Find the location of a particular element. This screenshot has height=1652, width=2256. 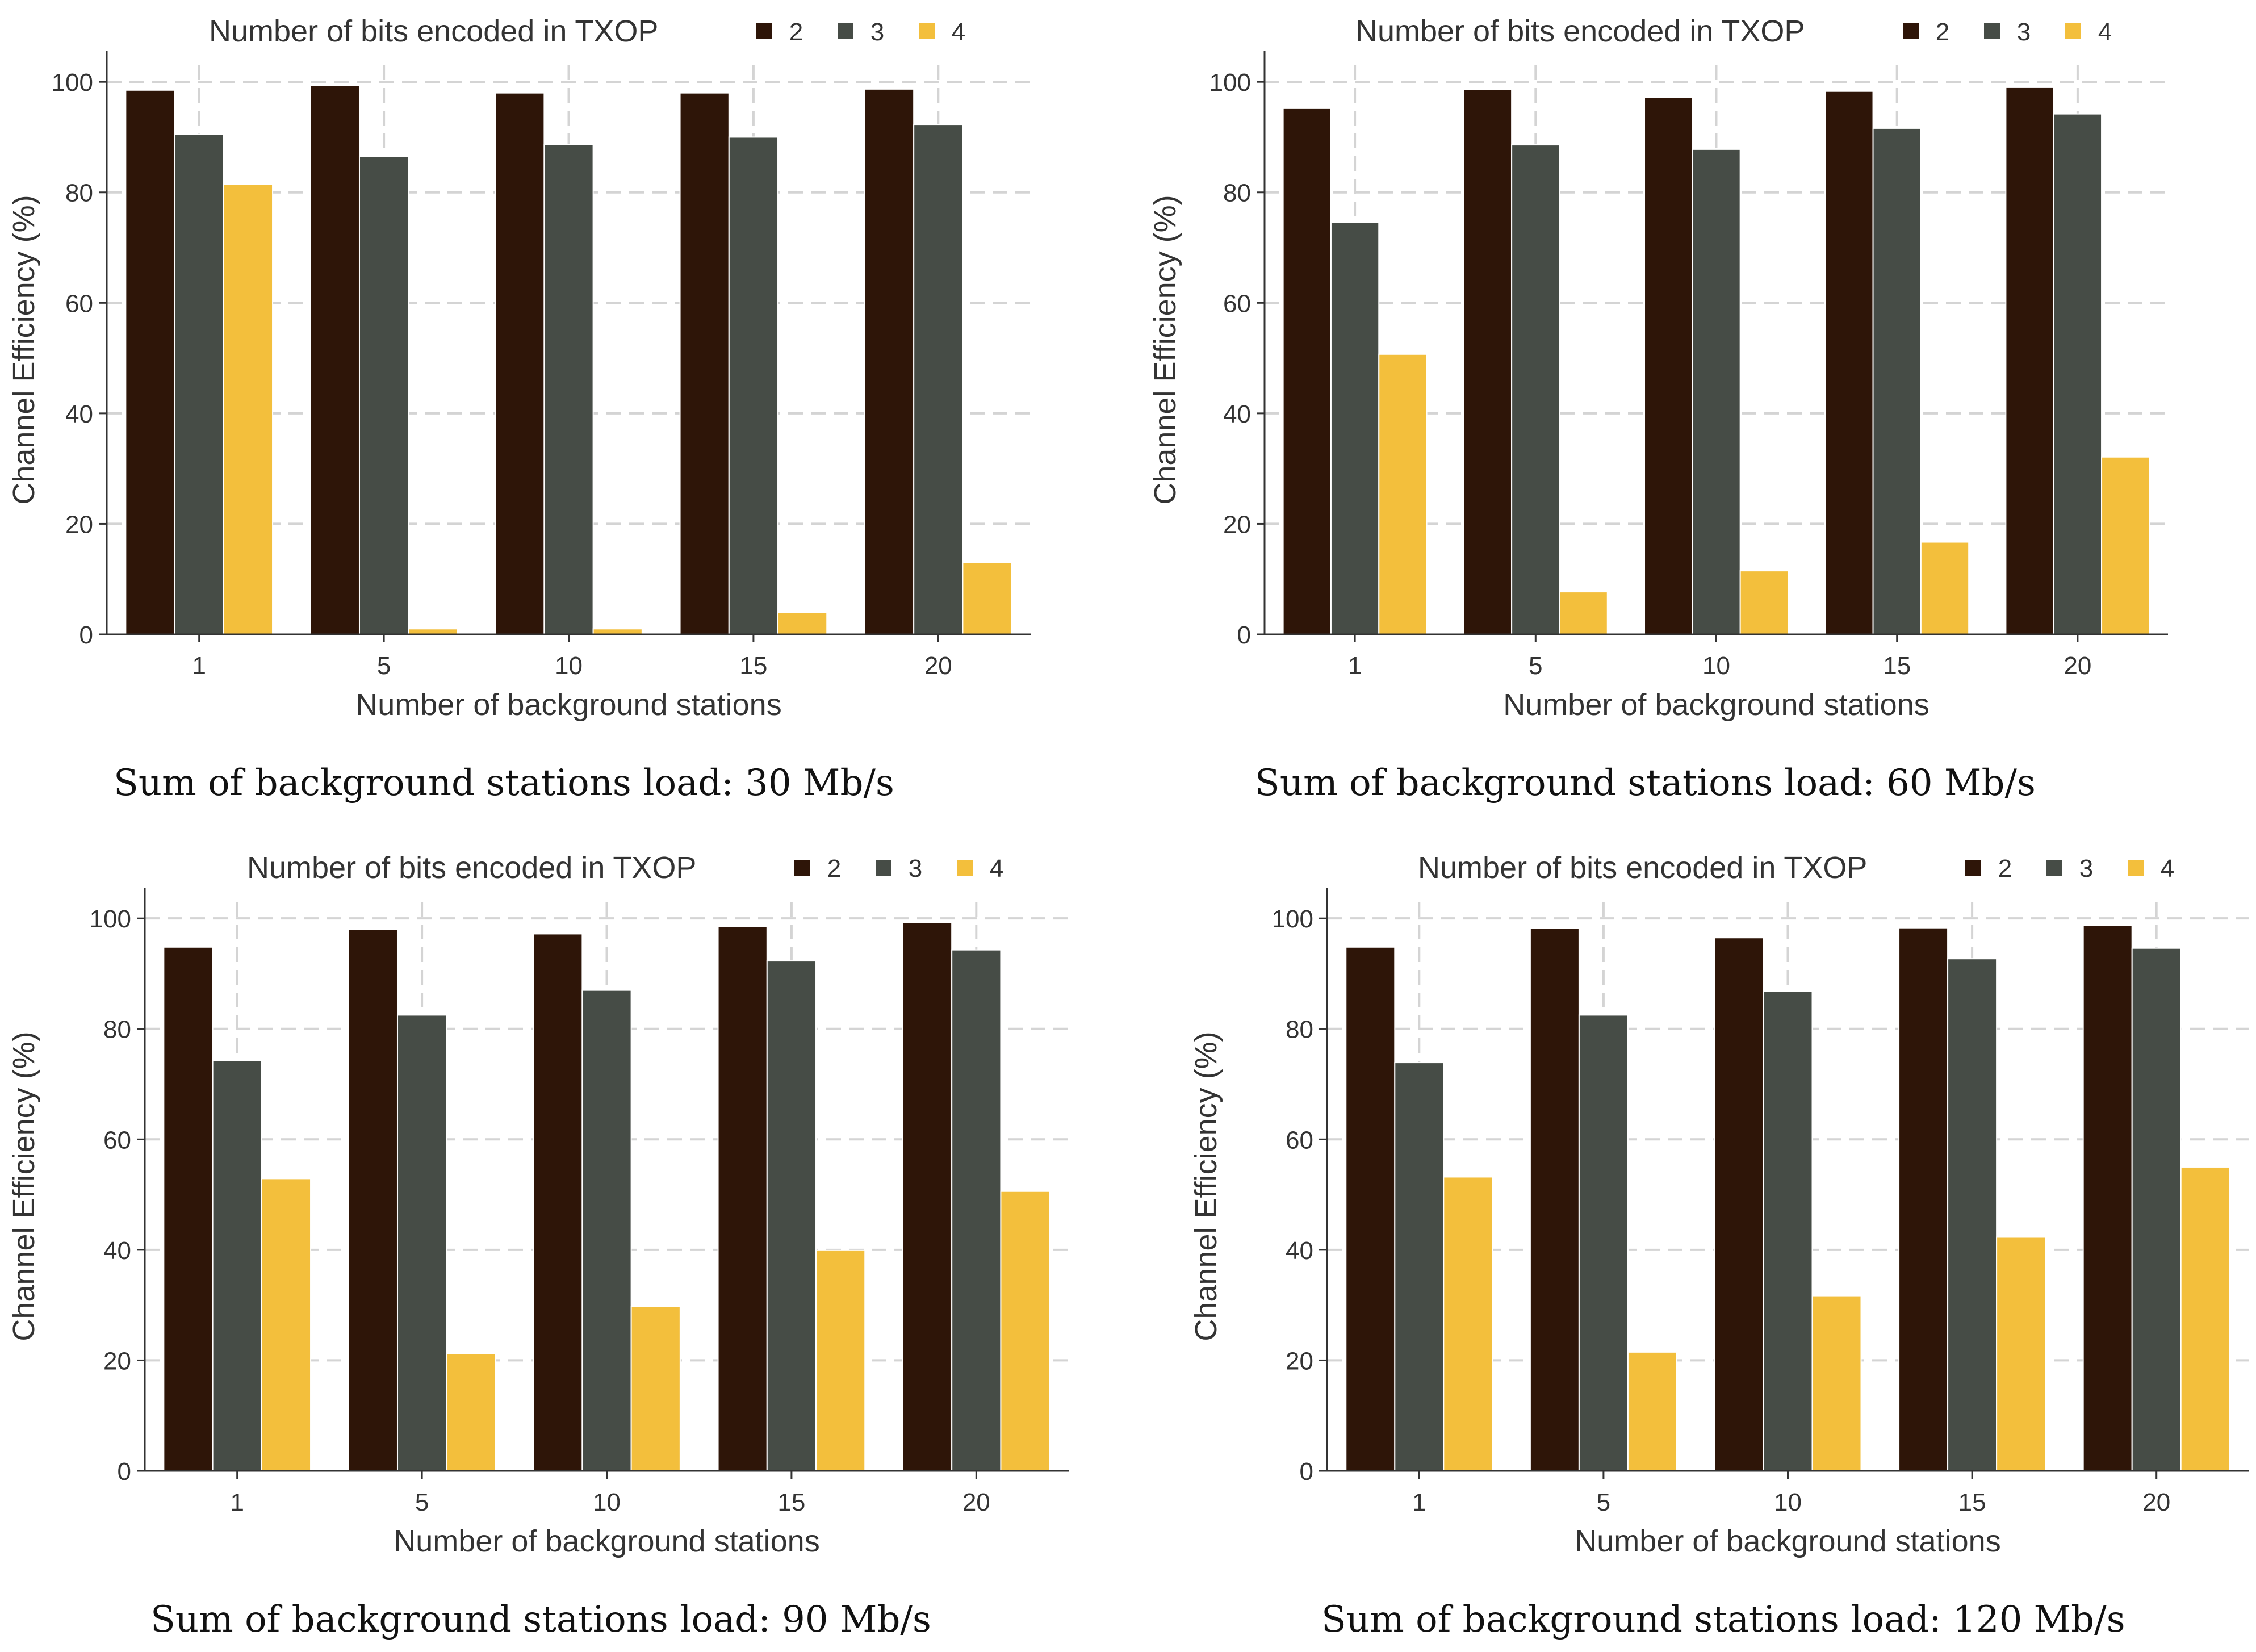

legend-label-2: 2 is located at coordinates (1942, 32).